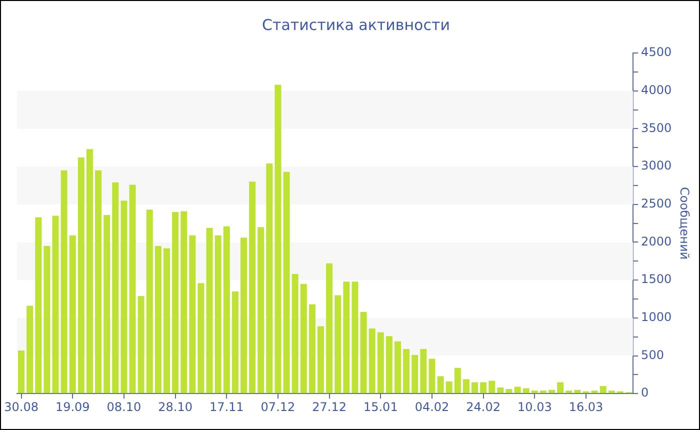  What do you see at coordinates (72, 407) in the screenshot?
I see `x-tick-label: 19.09` at bounding box center [72, 407].